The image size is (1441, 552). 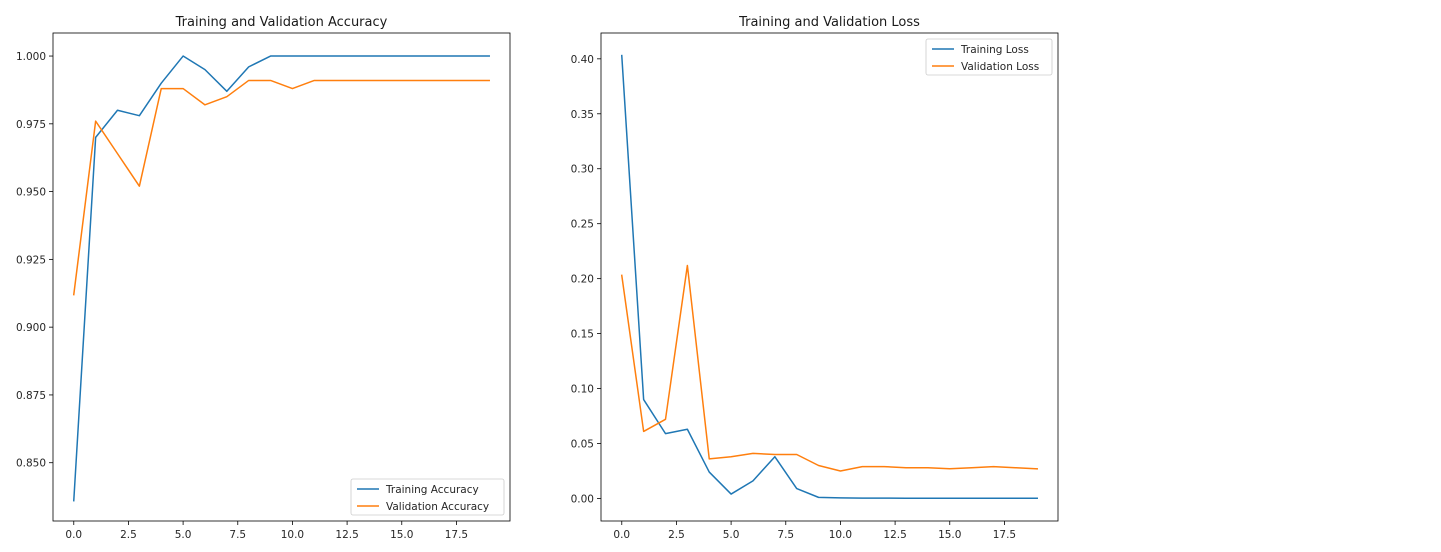 I want to click on accuracy-y-tick-label: 1.000, so click(x=31, y=57).